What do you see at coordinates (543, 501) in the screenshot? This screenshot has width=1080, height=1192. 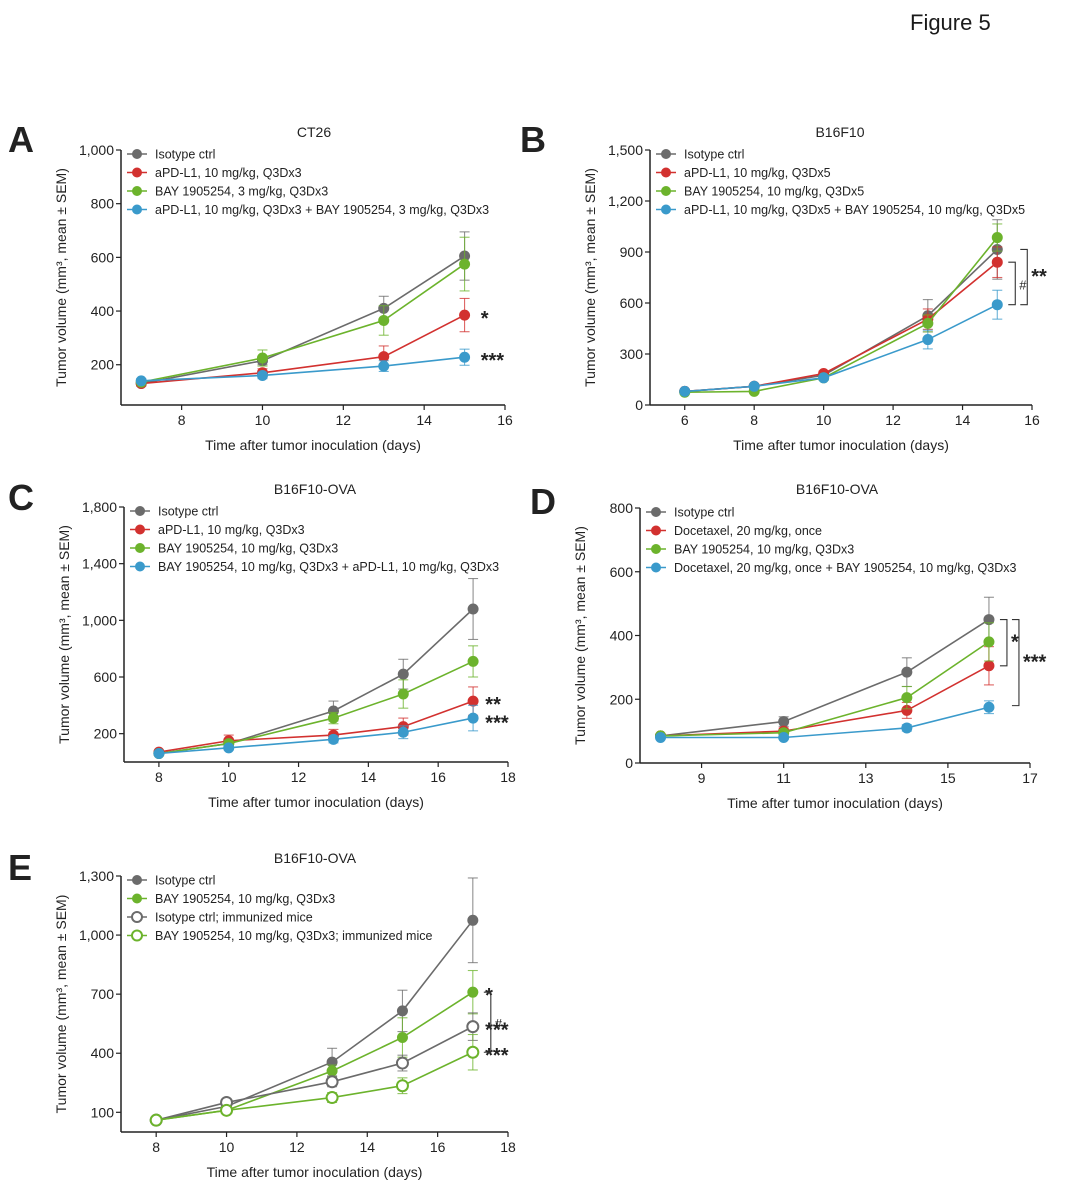 I see `panel-letter: D` at bounding box center [543, 501].